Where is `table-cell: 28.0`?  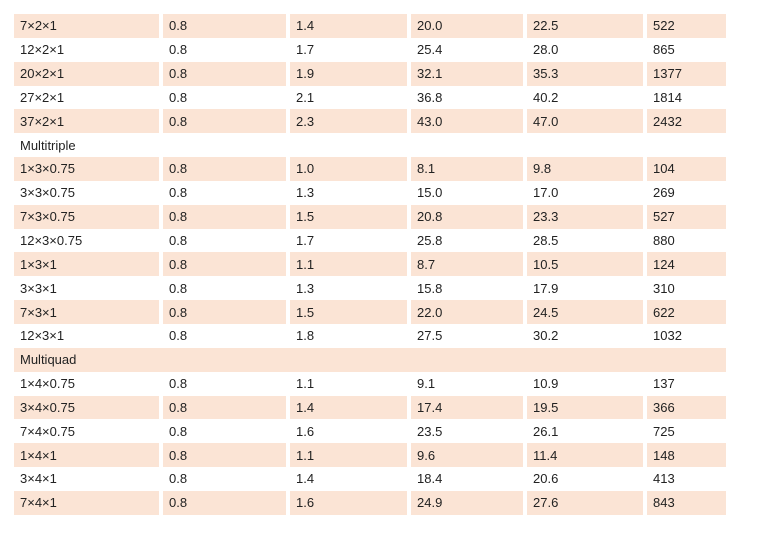 table-cell: 28.0 is located at coordinates (546, 50).